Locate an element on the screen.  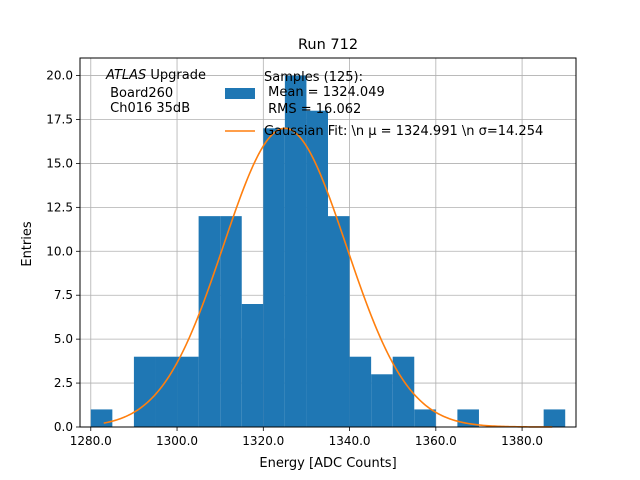
y-tick-label: 2.5 is located at coordinates (63, 383).